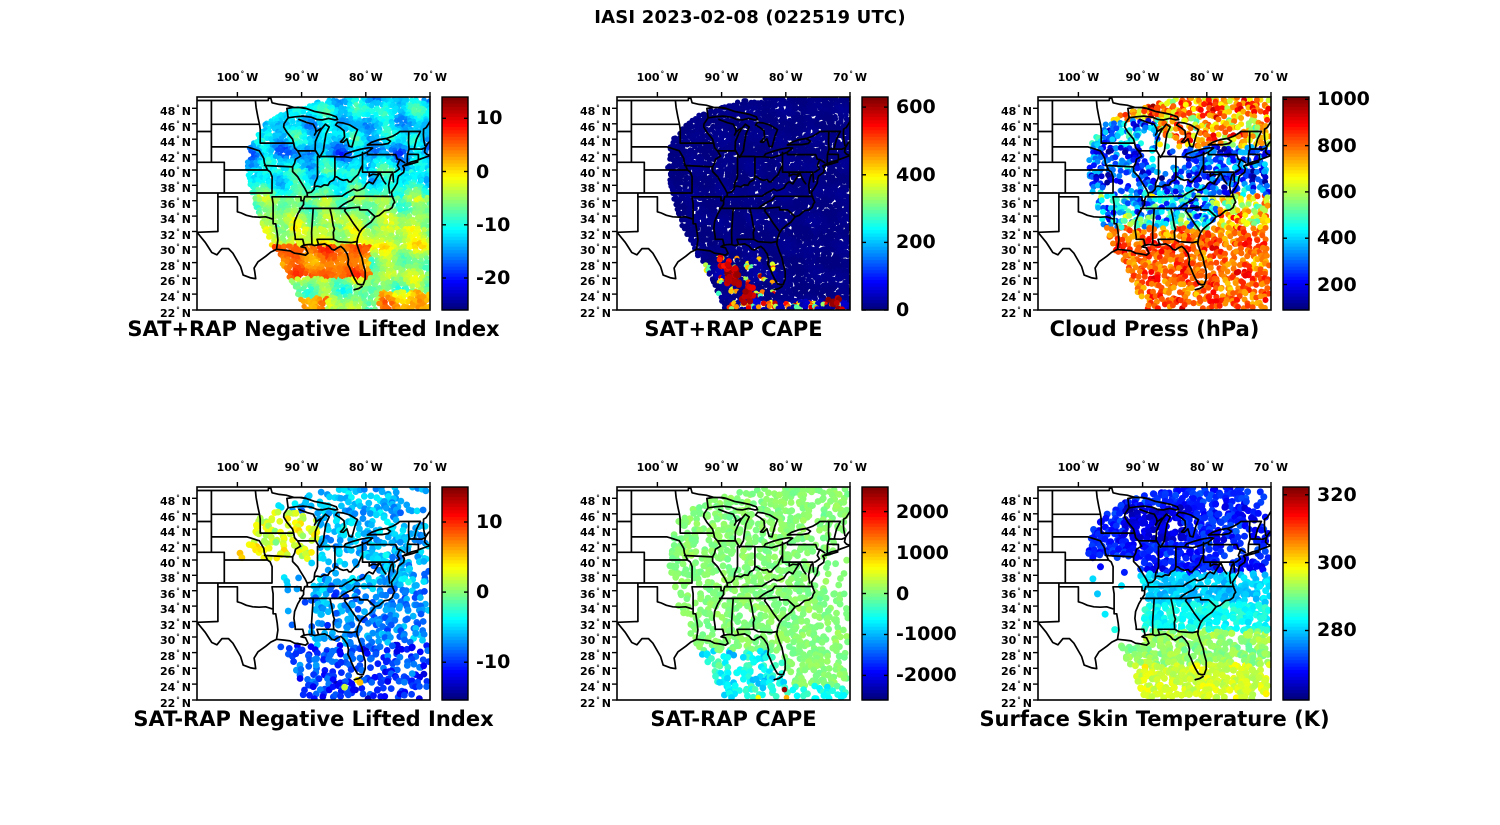 This screenshot has height=825, width=1500. What do you see at coordinates (1337, 191) in the screenshot?
I see `colorbar-tick-label: 600` at bounding box center [1337, 191].